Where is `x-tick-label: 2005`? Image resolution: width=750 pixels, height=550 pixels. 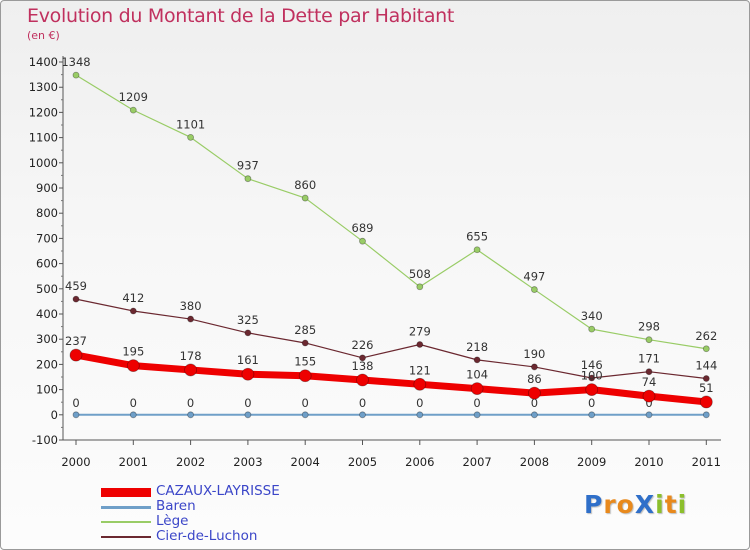
x-tick-label: 2005 is located at coordinates (362, 462).